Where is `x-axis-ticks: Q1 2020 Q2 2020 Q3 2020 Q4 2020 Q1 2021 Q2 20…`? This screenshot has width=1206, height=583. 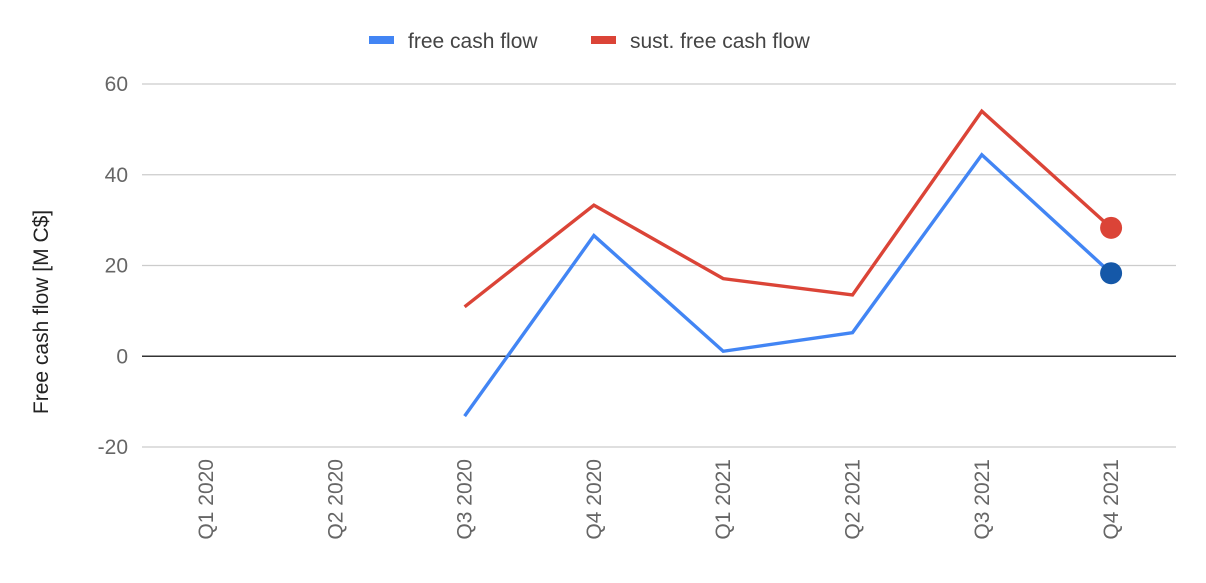 x-axis-ticks: Q1 2020 Q2 2020 Q3 2020 Q4 2020 Q1 2021 Q2 20… is located at coordinates (659, 499).